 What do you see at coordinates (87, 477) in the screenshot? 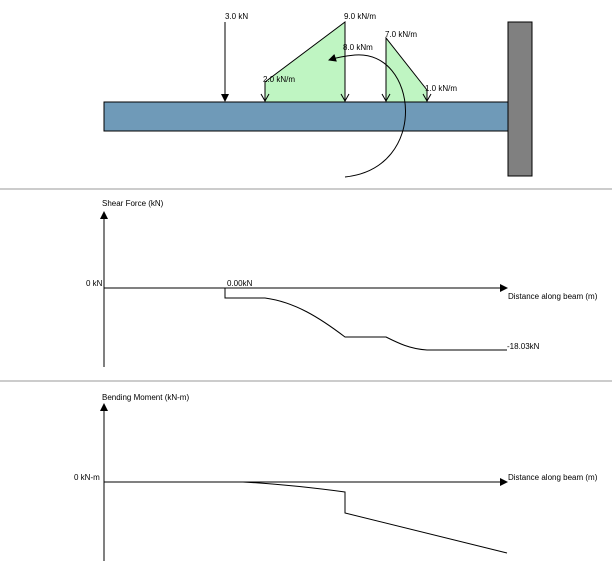
I see `moment-zero-label: 0 kN-m` at bounding box center [87, 477].